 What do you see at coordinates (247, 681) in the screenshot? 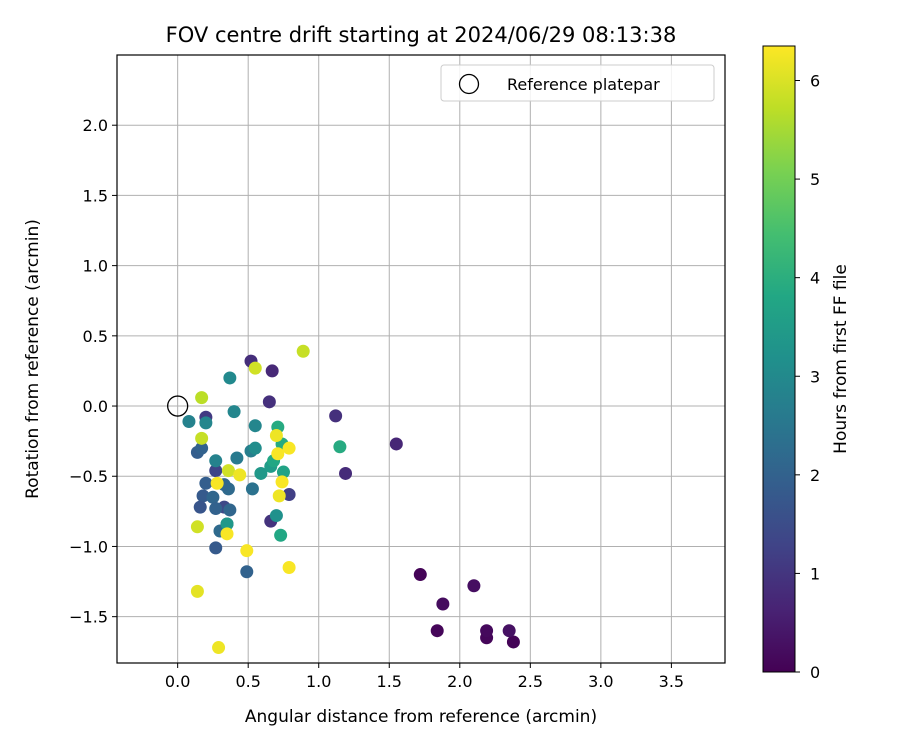
I see `x-tick-label: 0.5` at bounding box center [247, 681].